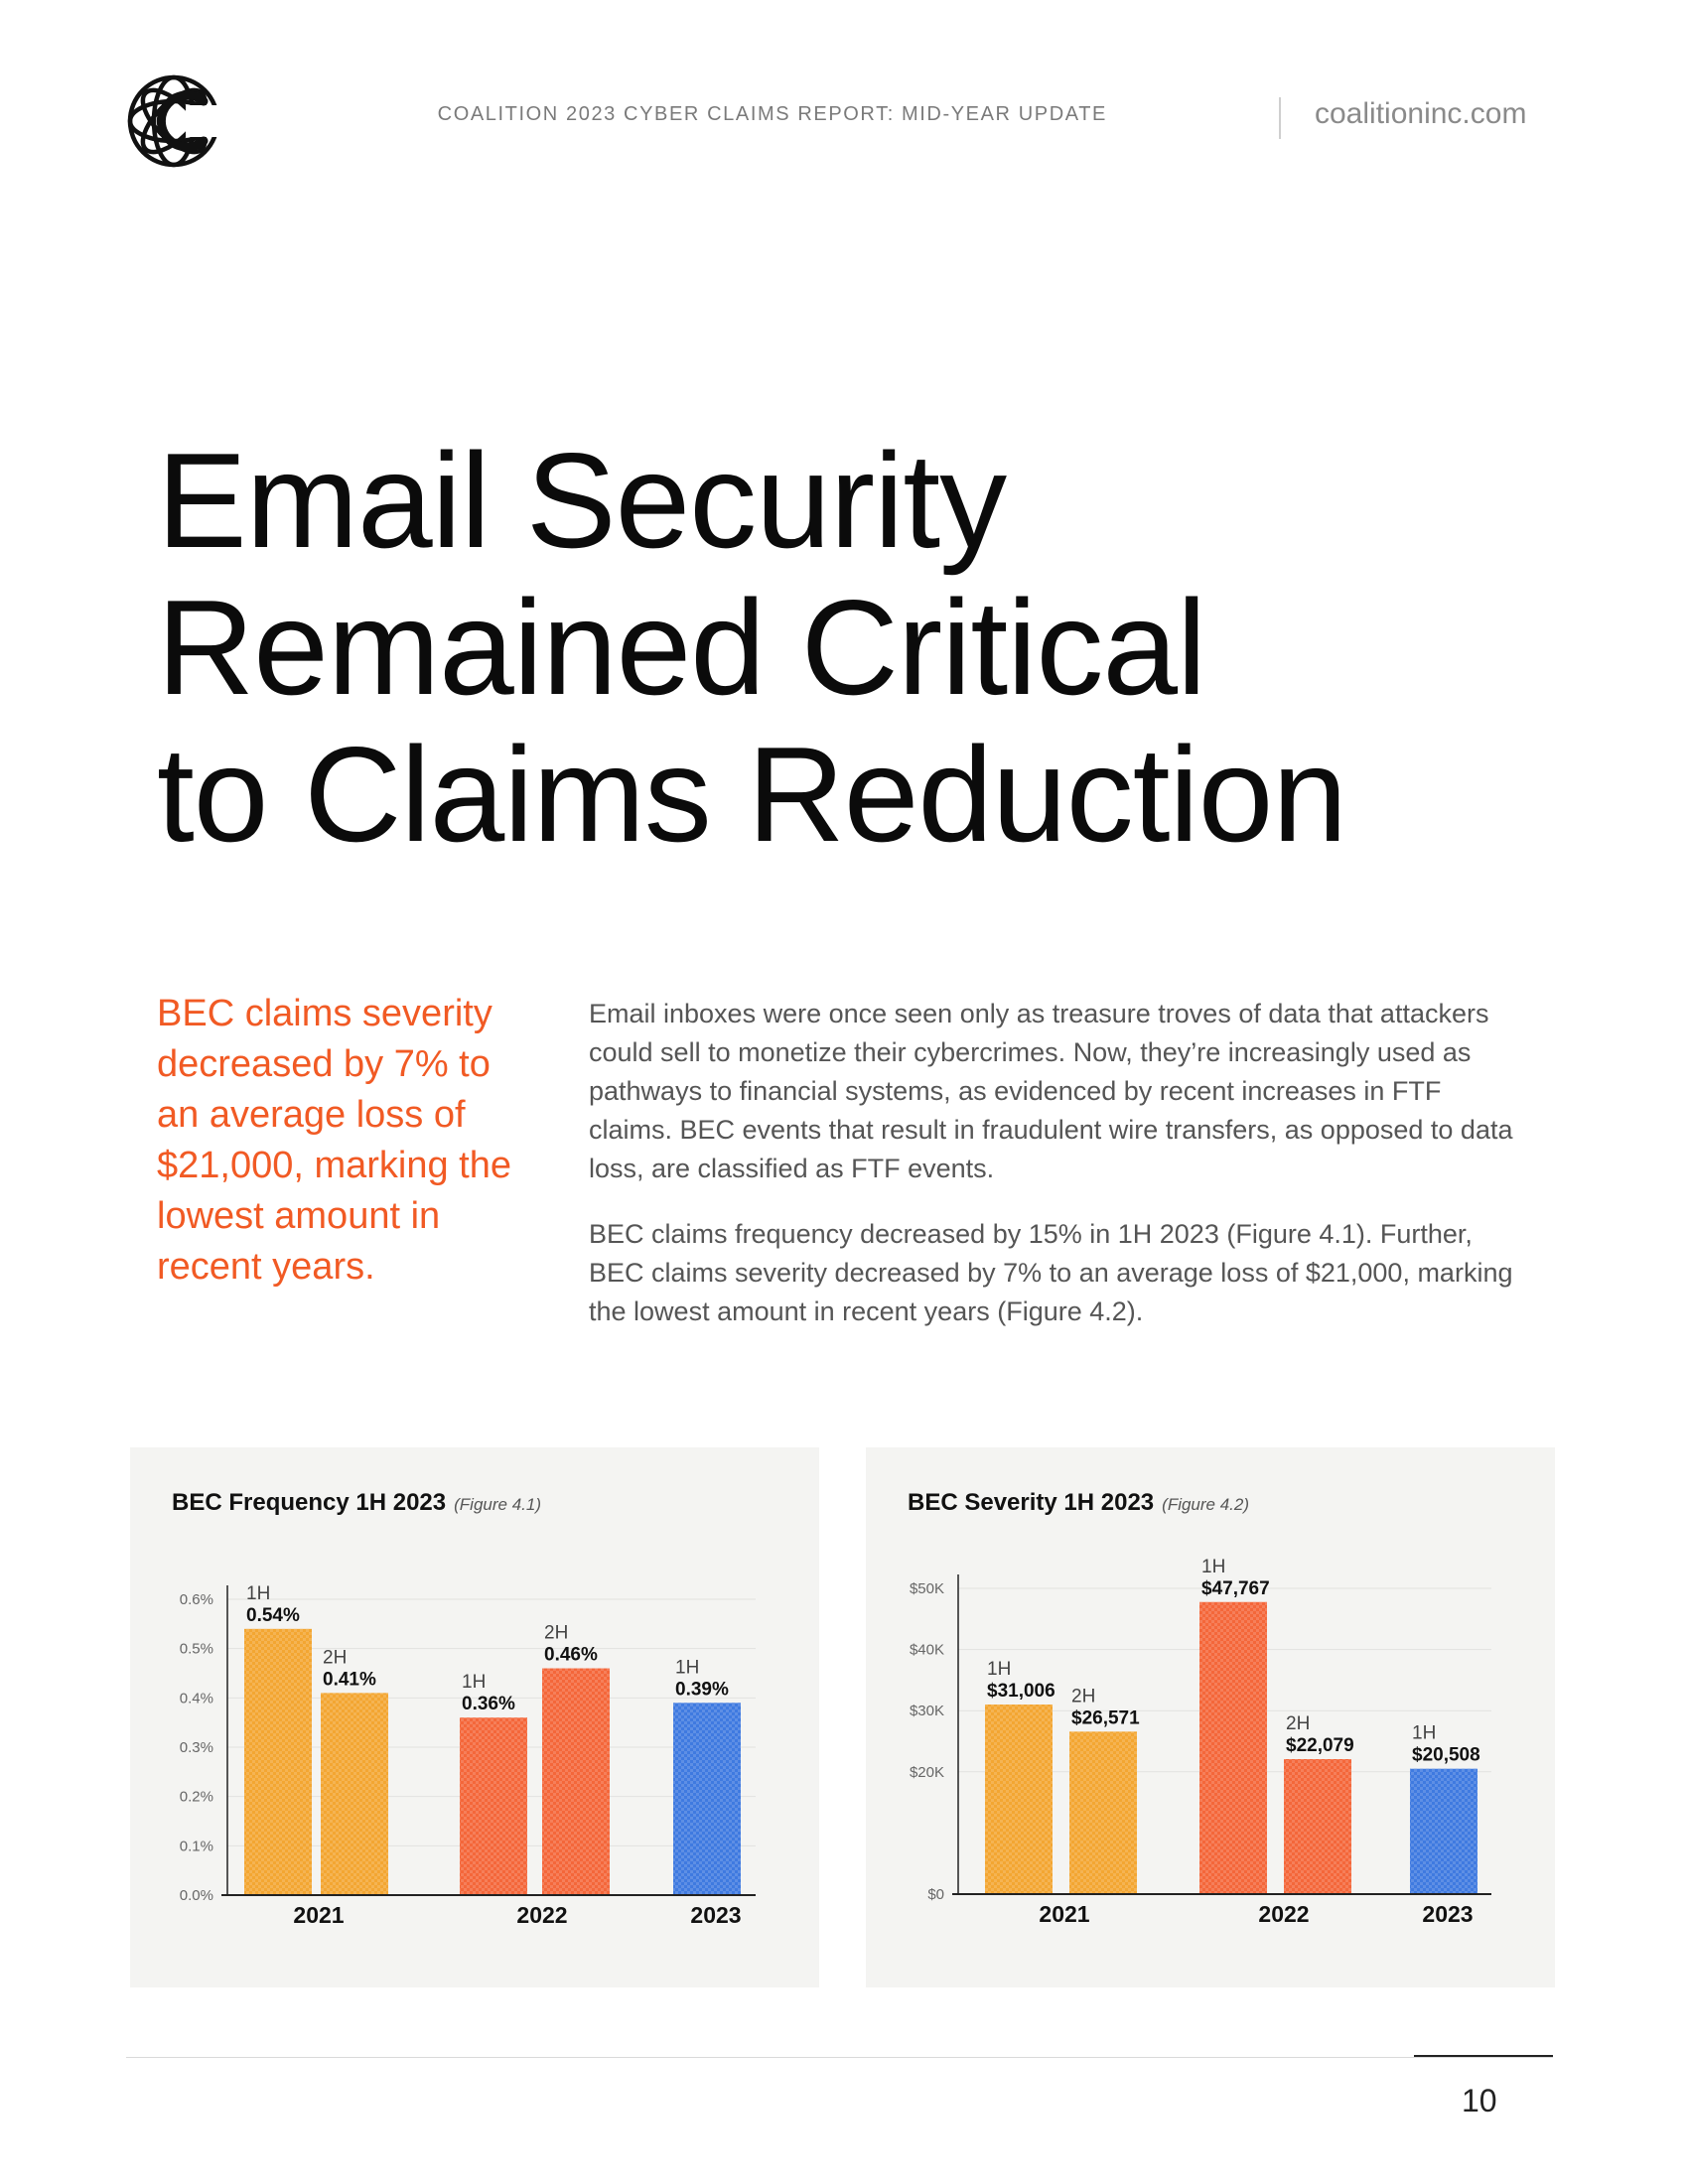 This screenshot has height=2184, width=1688. What do you see at coordinates (309, 1502) in the screenshot?
I see `chart-title-text: BEC Frequency 1H 2023` at bounding box center [309, 1502].